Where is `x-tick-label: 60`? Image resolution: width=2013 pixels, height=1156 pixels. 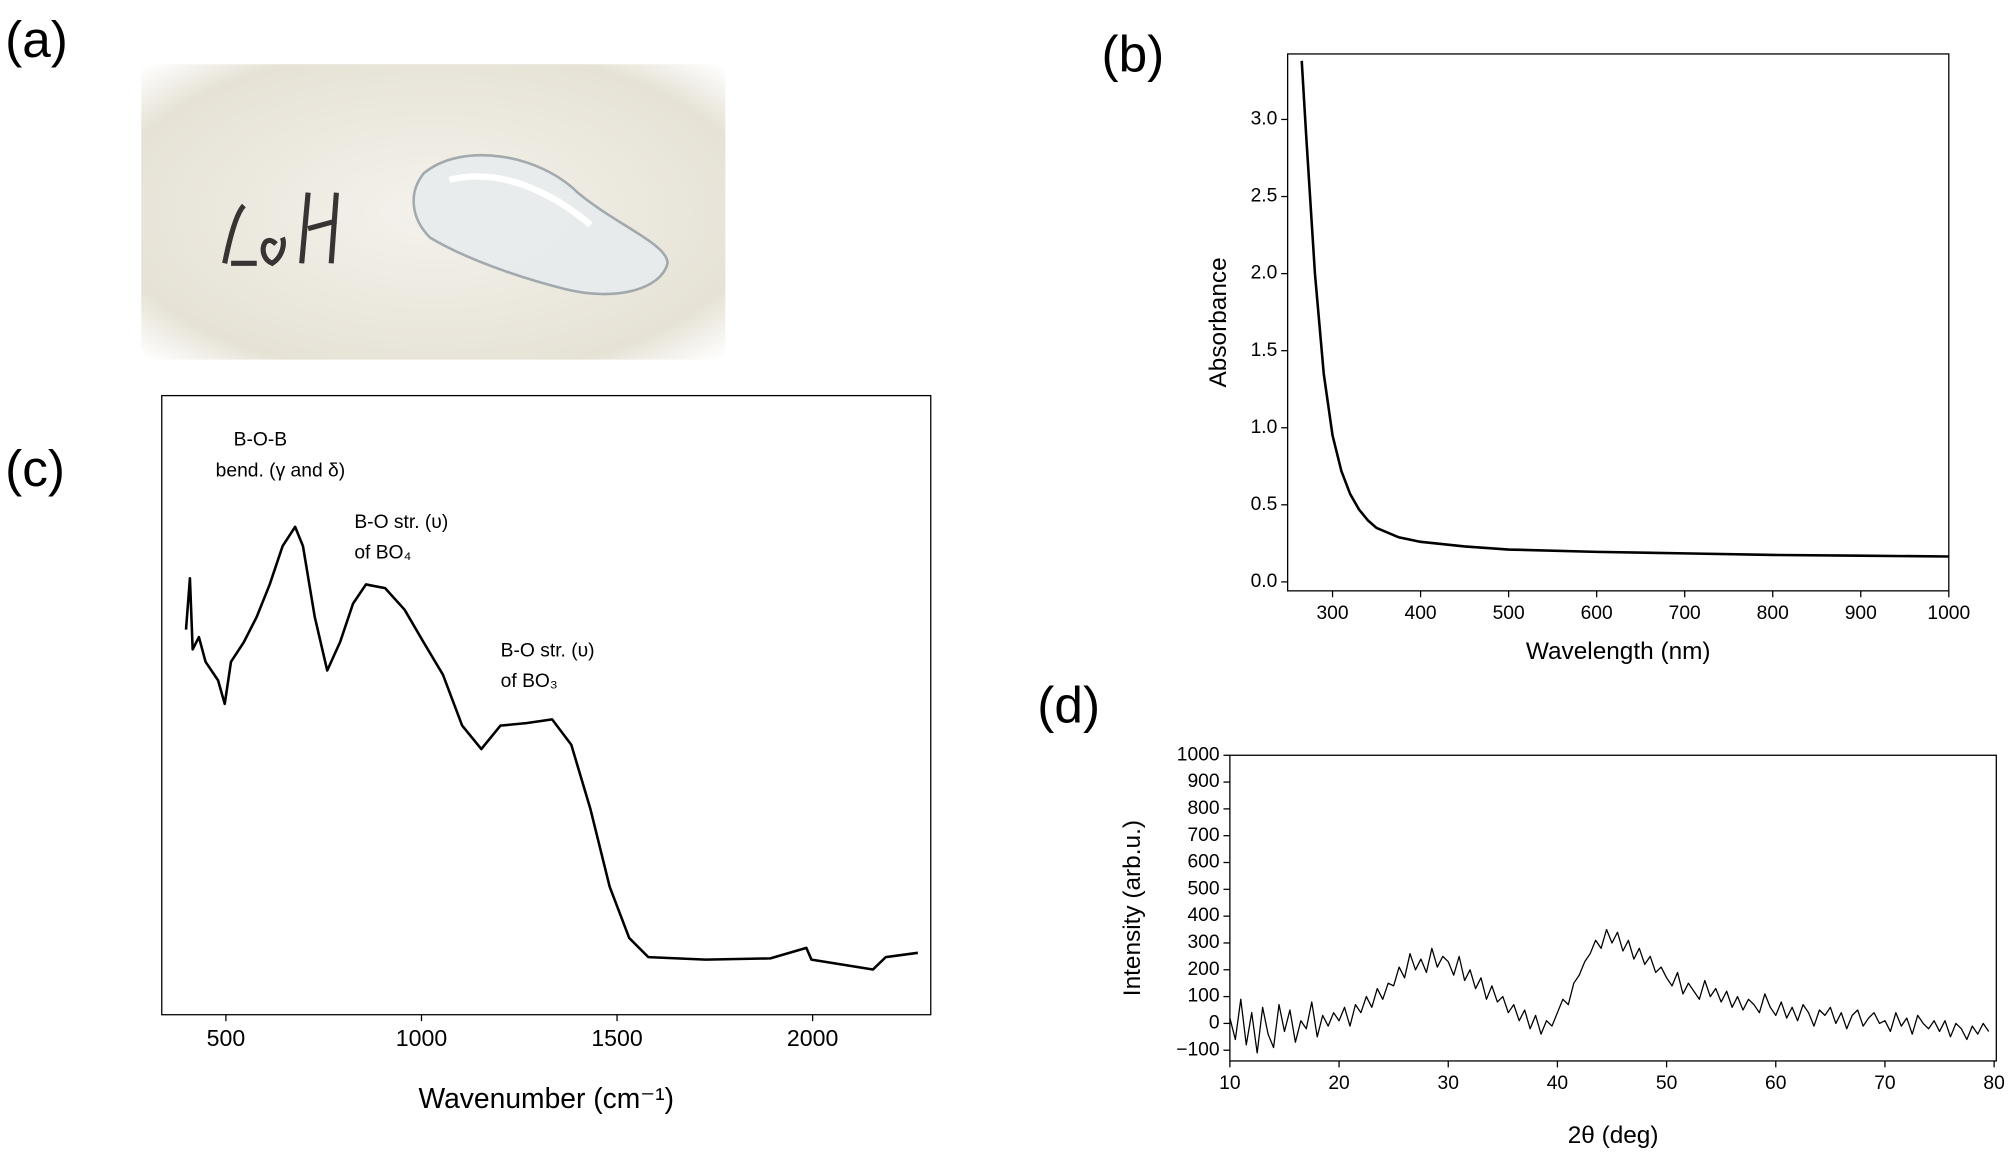
x-tick-label: 60 is located at coordinates (1775, 1083).